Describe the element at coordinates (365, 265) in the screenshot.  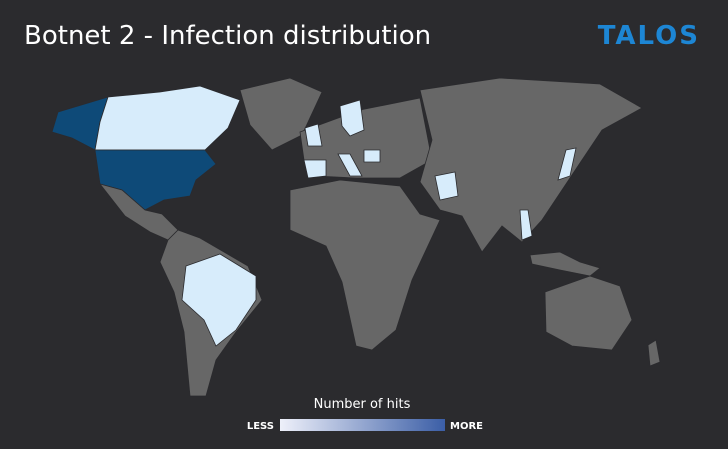
I see `africa` at that location.